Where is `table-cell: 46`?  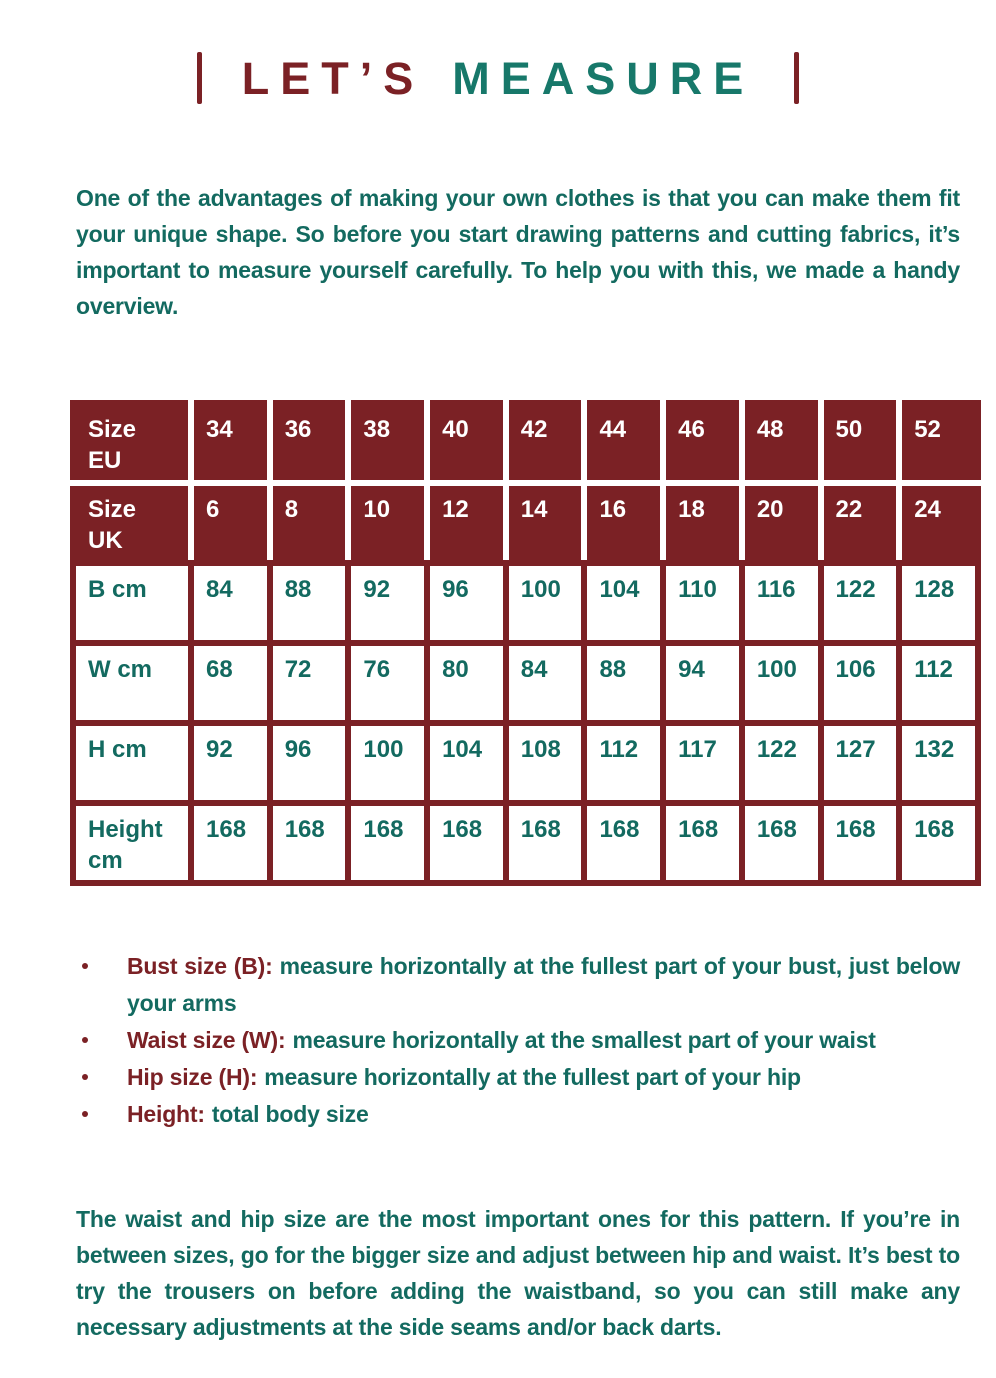 table-cell: 46 is located at coordinates (702, 443).